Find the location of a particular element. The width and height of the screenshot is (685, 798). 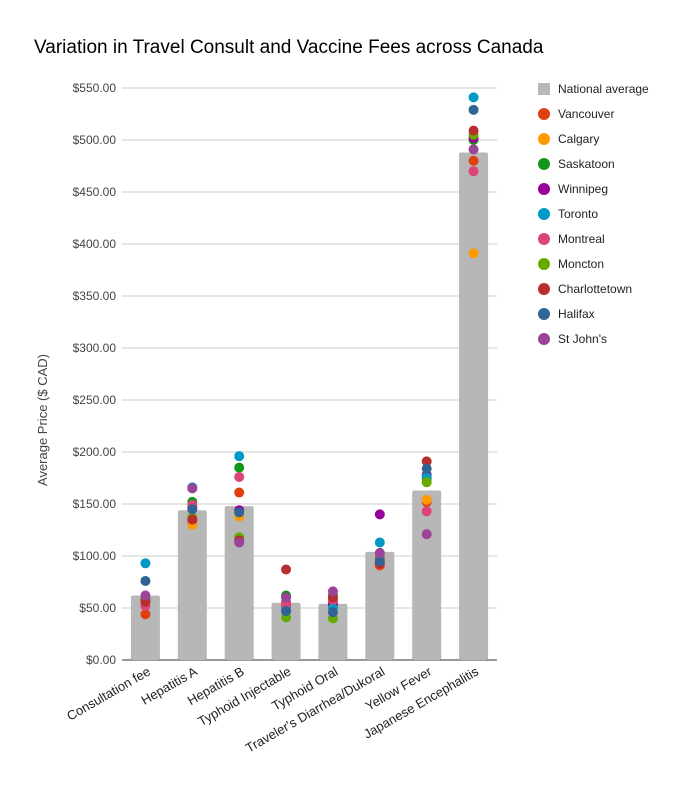

y-tick-label: $350.00 is located at coordinates (95, 296).